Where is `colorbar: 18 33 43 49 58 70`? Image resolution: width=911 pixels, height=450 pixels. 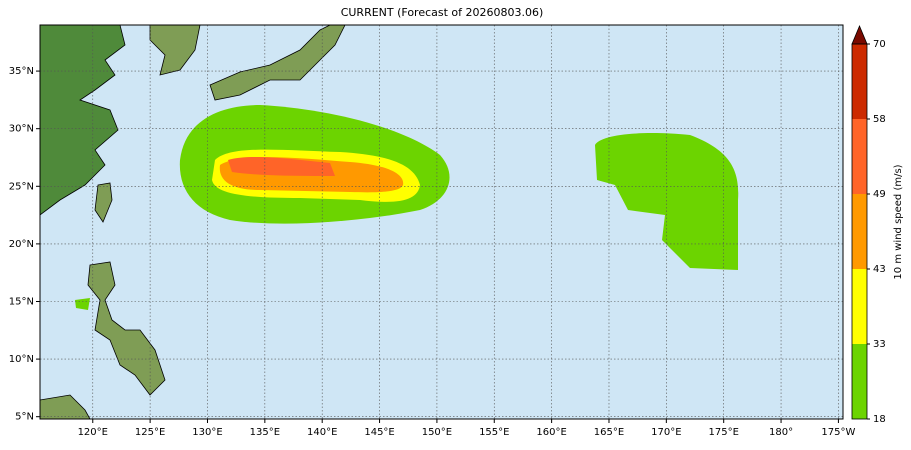
colorbar: 18 33 43 49 58 70 is located at coordinates (868, 224).